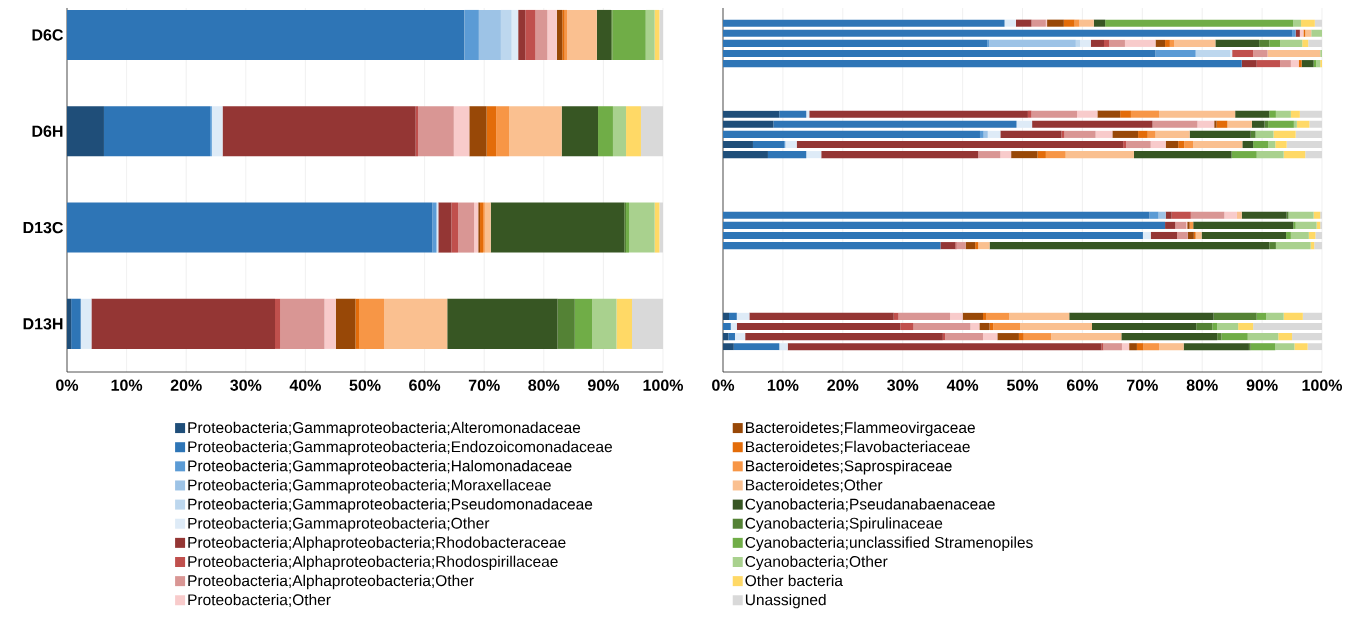 This screenshot has width=1360, height=632. What do you see at coordinates (849, 467) in the screenshot?
I see `legend-label: Bacteroidetes;Saprospiraceae` at bounding box center [849, 467].